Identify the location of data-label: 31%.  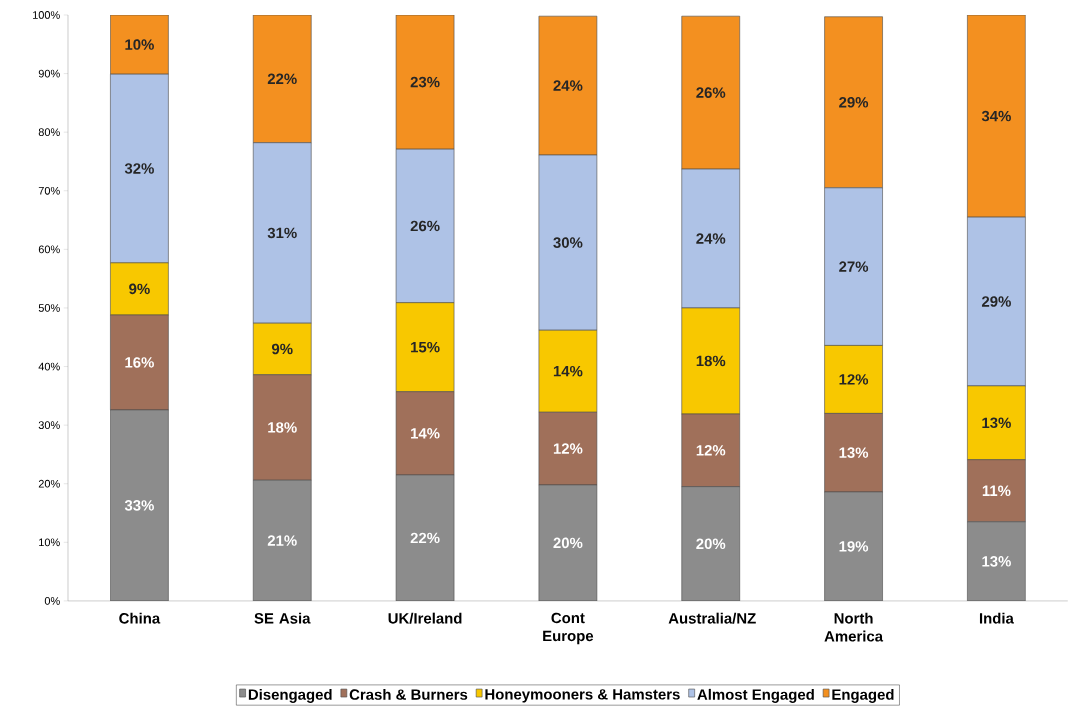
(282, 233).